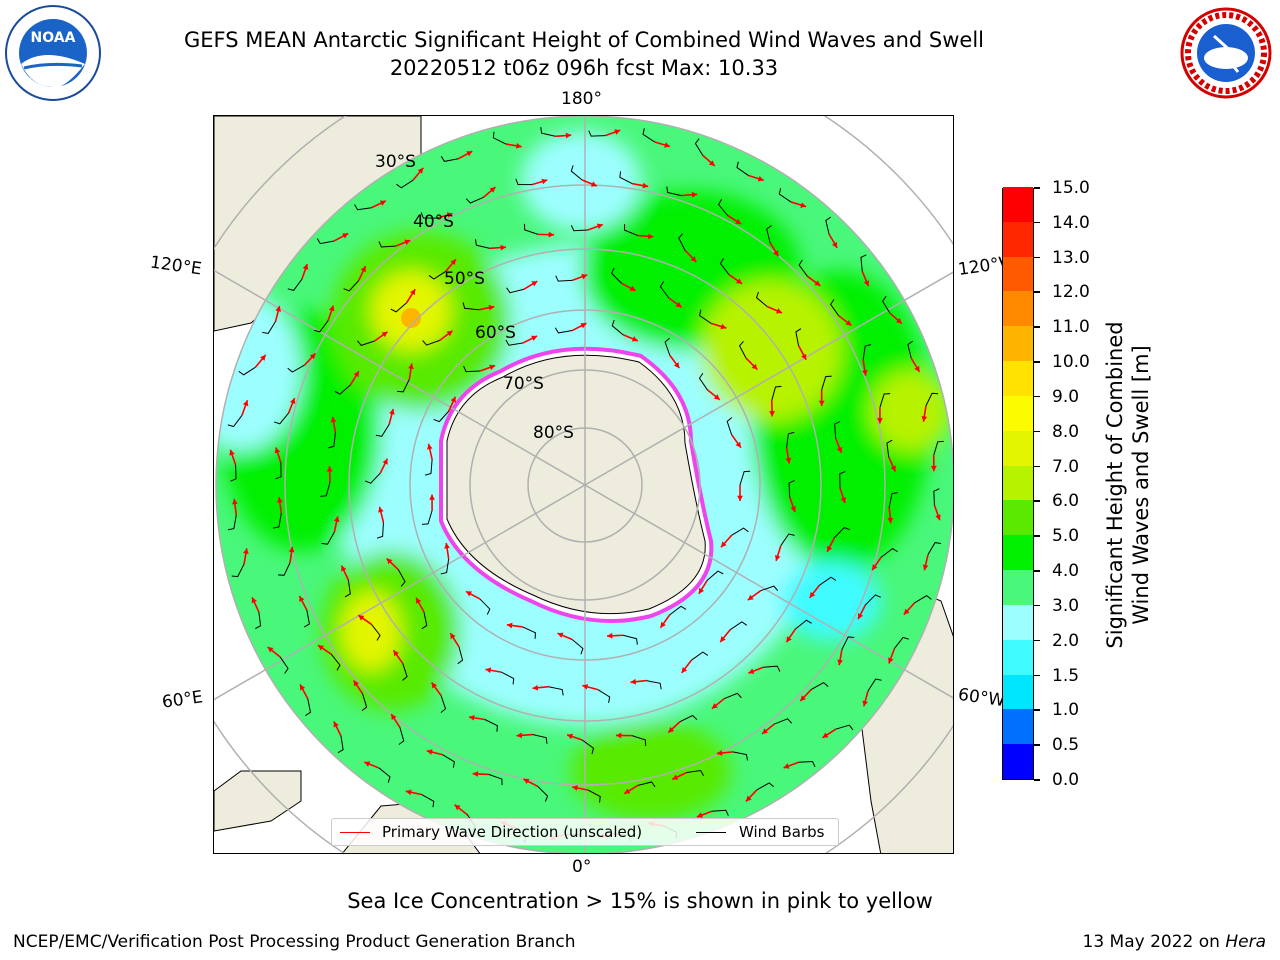 Image resolution: width=1280 pixels, height=960 pixels. I want to click on colorbar-tick-label: 10.0, so click(1071, 362).